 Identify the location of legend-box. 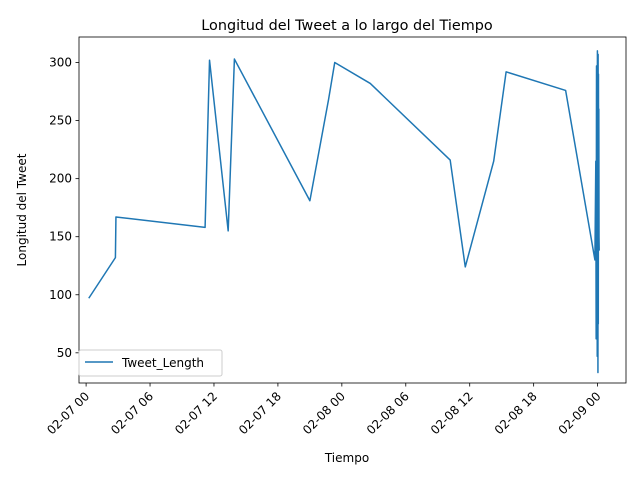
(150, 363).